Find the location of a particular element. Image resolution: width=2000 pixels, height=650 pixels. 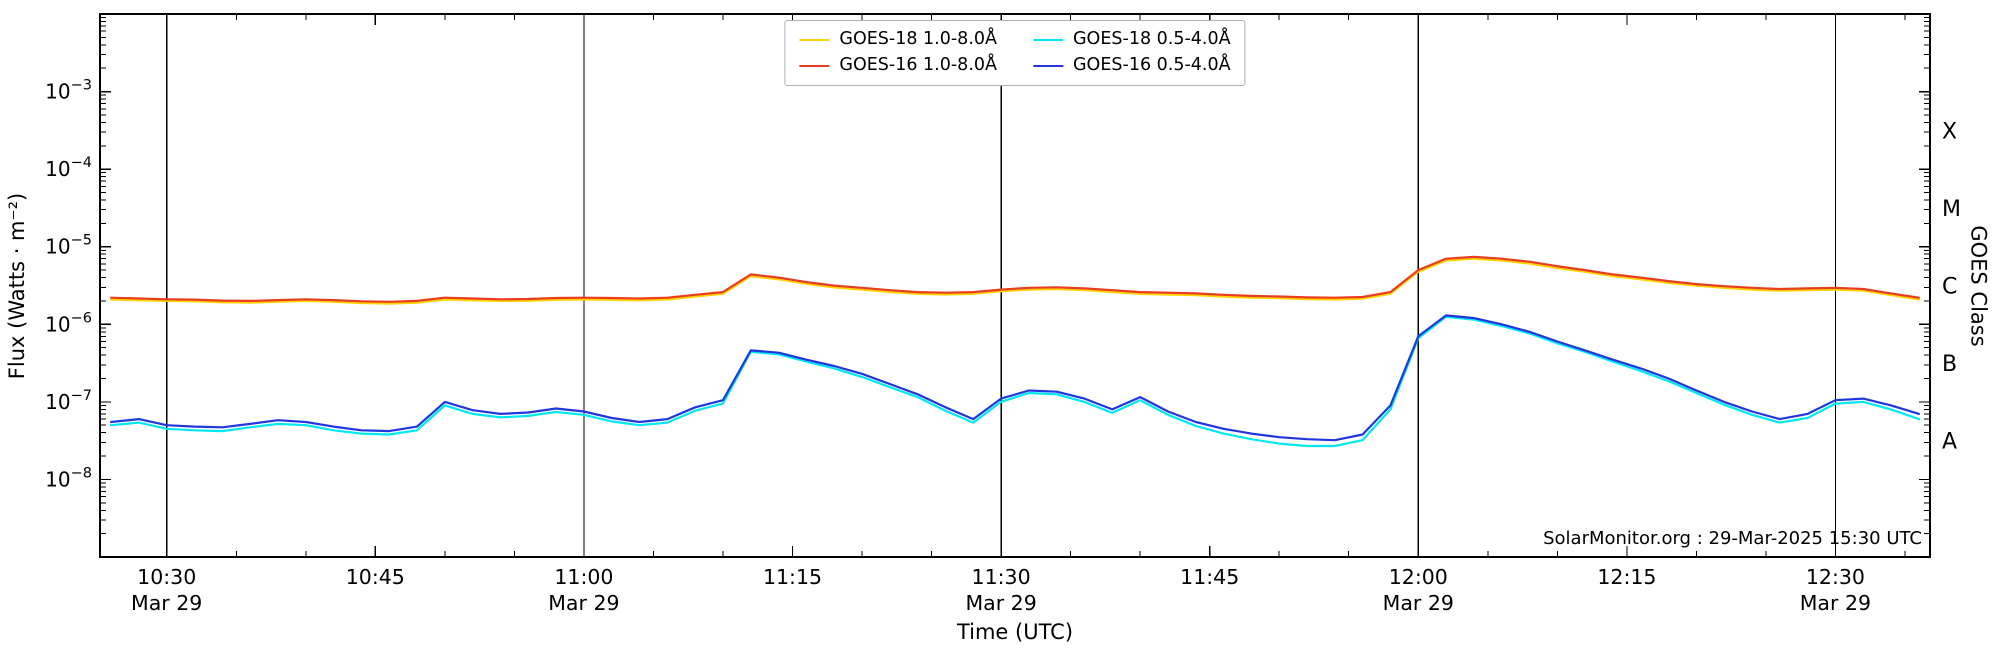

svg-text: 10:30 is located at coordinates (166, 577).